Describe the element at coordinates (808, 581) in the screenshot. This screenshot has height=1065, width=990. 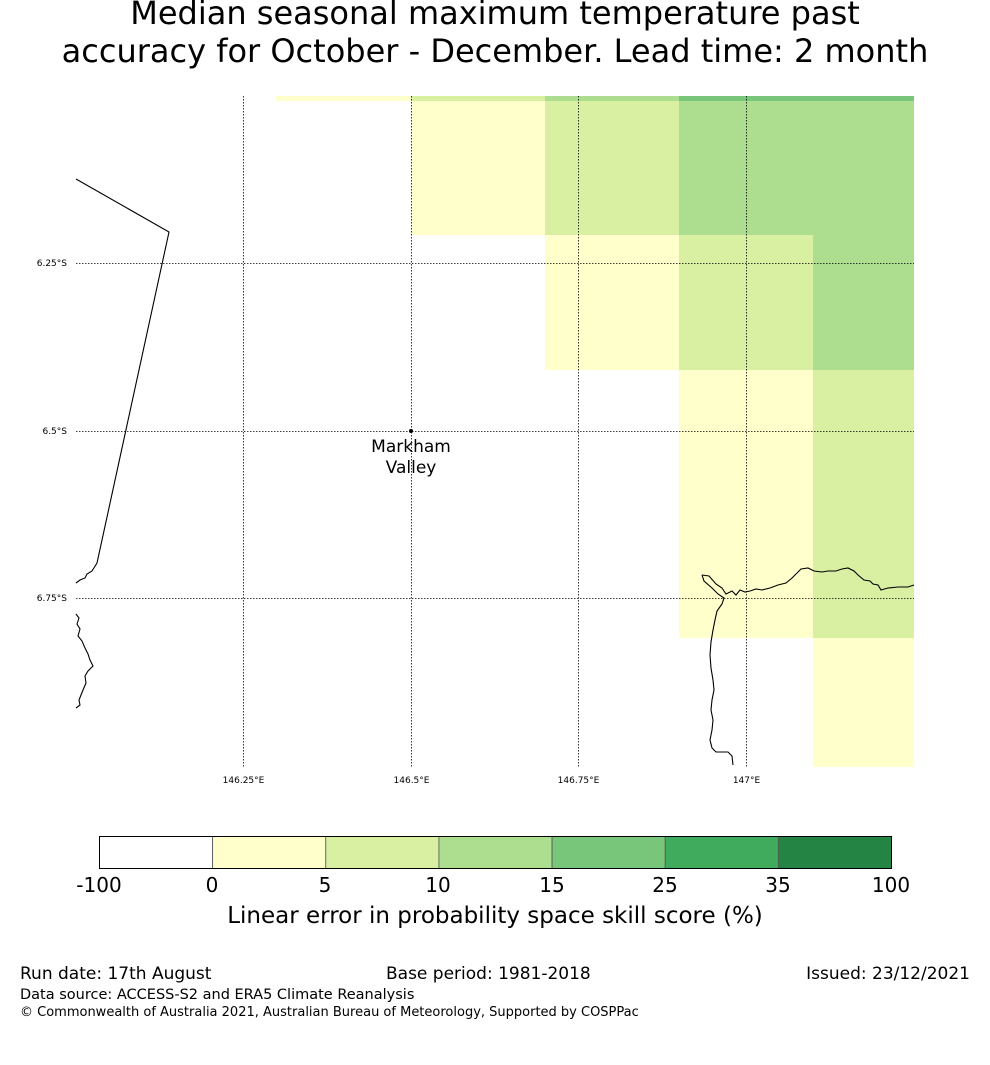
I see `markham-river` at that location.